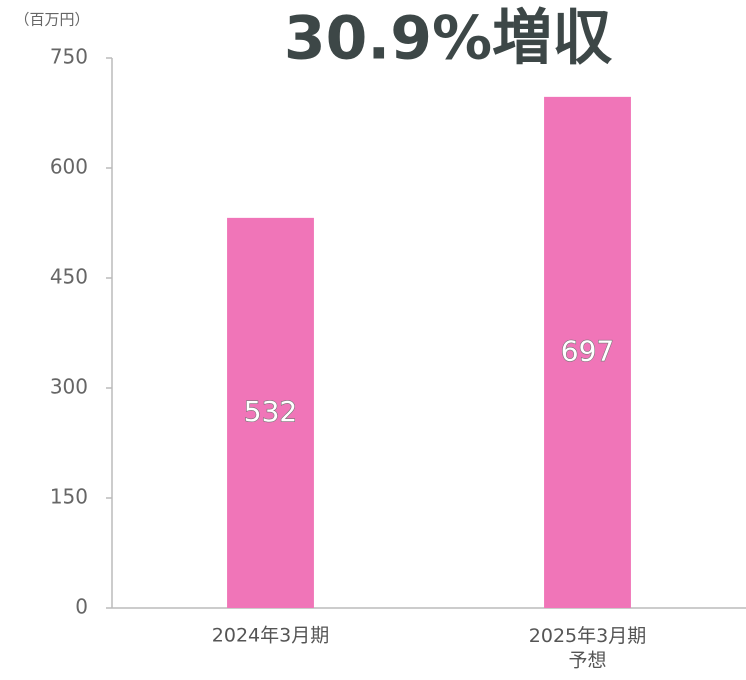 Image resolution: width=746 pixels, height=680 pixels. Describe the element at coordinates (51, 20) in the screenshot. I see `y-axis-unit: （百万円）` at that location.